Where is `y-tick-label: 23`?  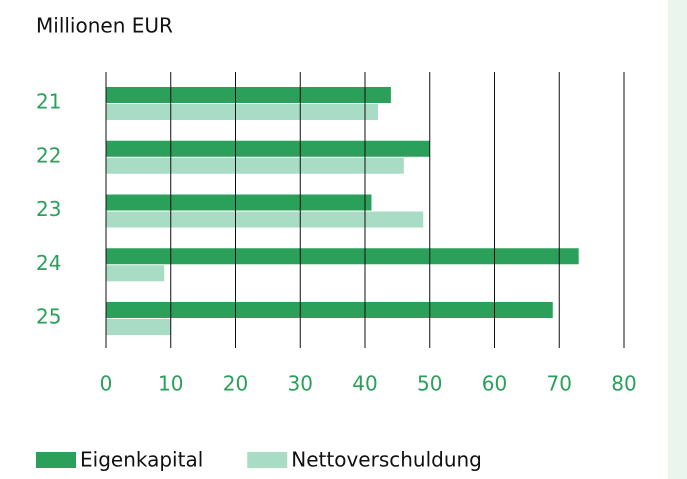 y-tick-label: 23 is located at coordinates (48, 209).